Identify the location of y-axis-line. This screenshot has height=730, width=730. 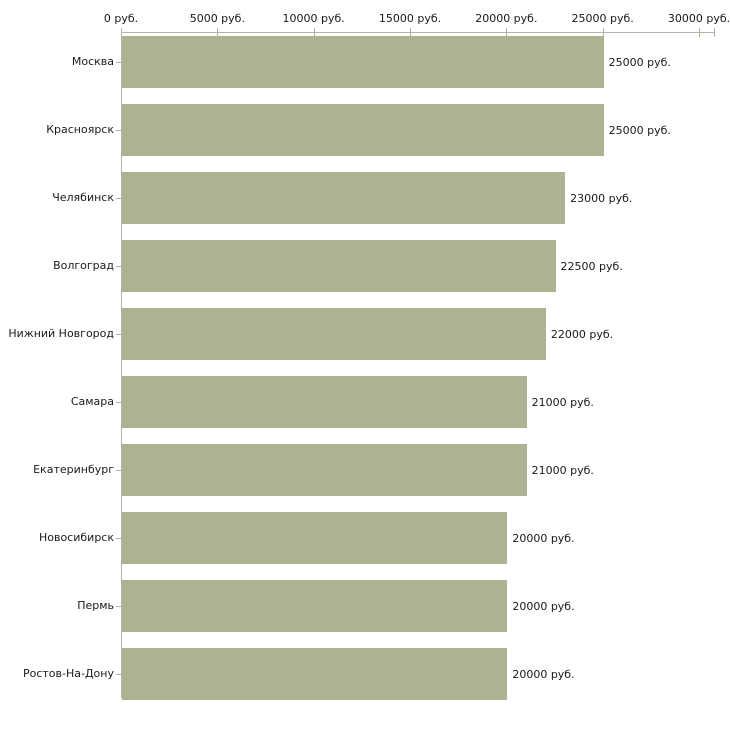
(121, 363).